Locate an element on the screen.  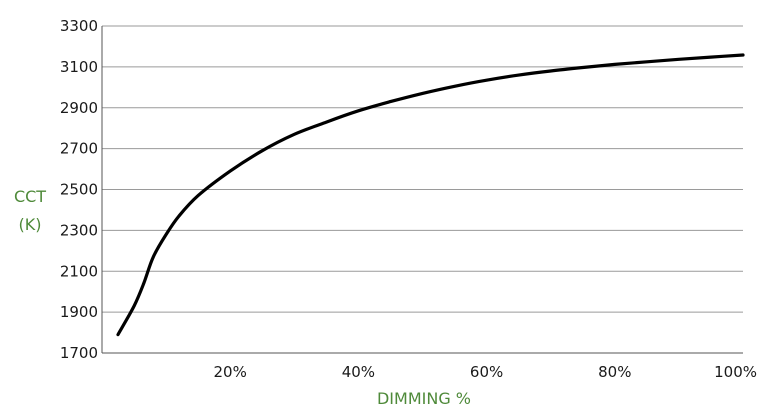
x-tick-label-100: 100% is located at coordinates (735, 372).